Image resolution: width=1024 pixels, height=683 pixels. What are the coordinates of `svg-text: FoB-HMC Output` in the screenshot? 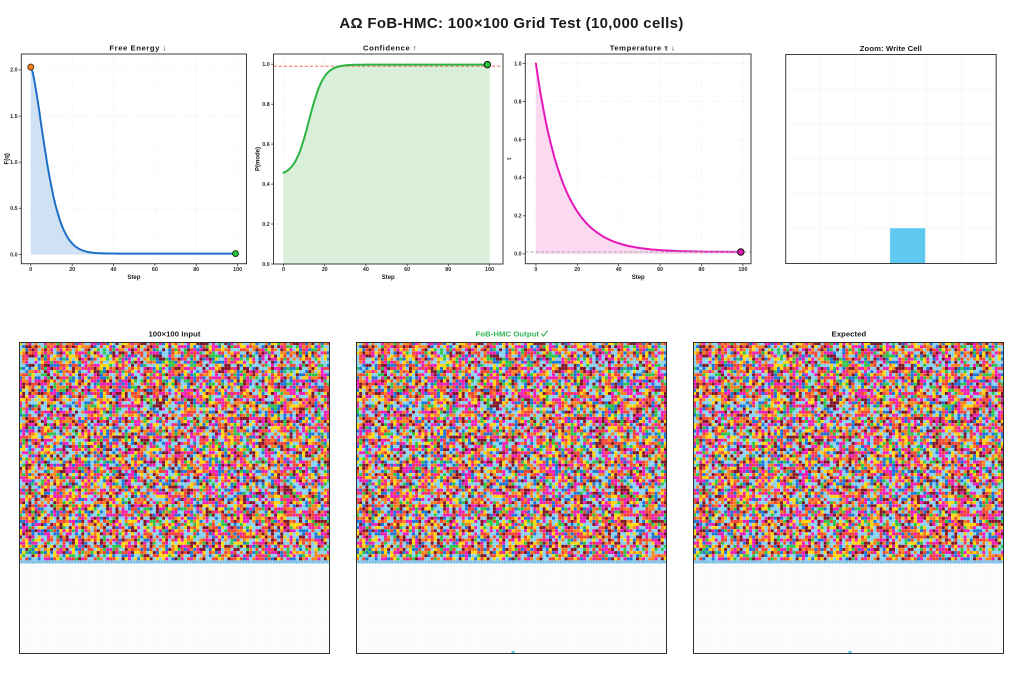 It's located at (508, 334).